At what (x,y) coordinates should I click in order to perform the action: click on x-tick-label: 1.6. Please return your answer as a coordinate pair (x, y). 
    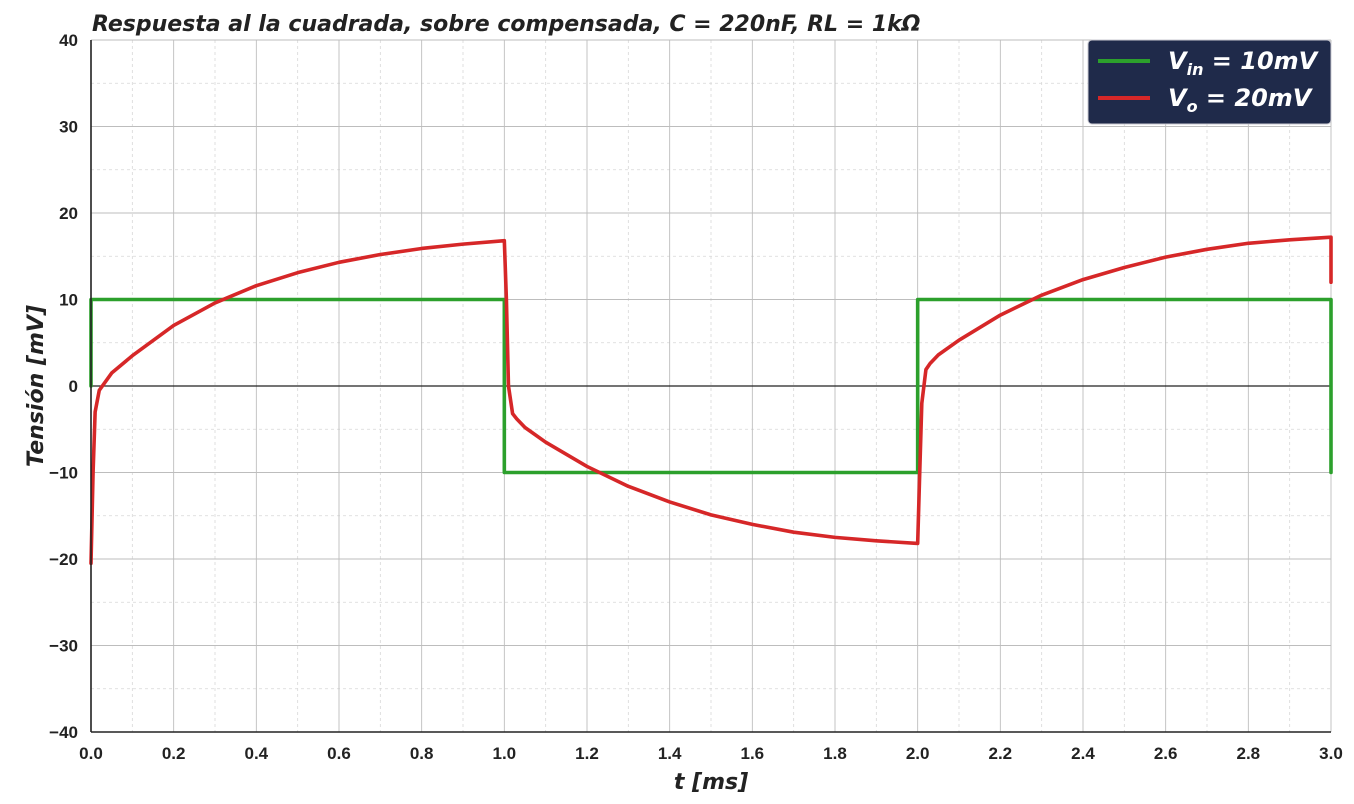
    Looking at the image, I should click on (753, 753).